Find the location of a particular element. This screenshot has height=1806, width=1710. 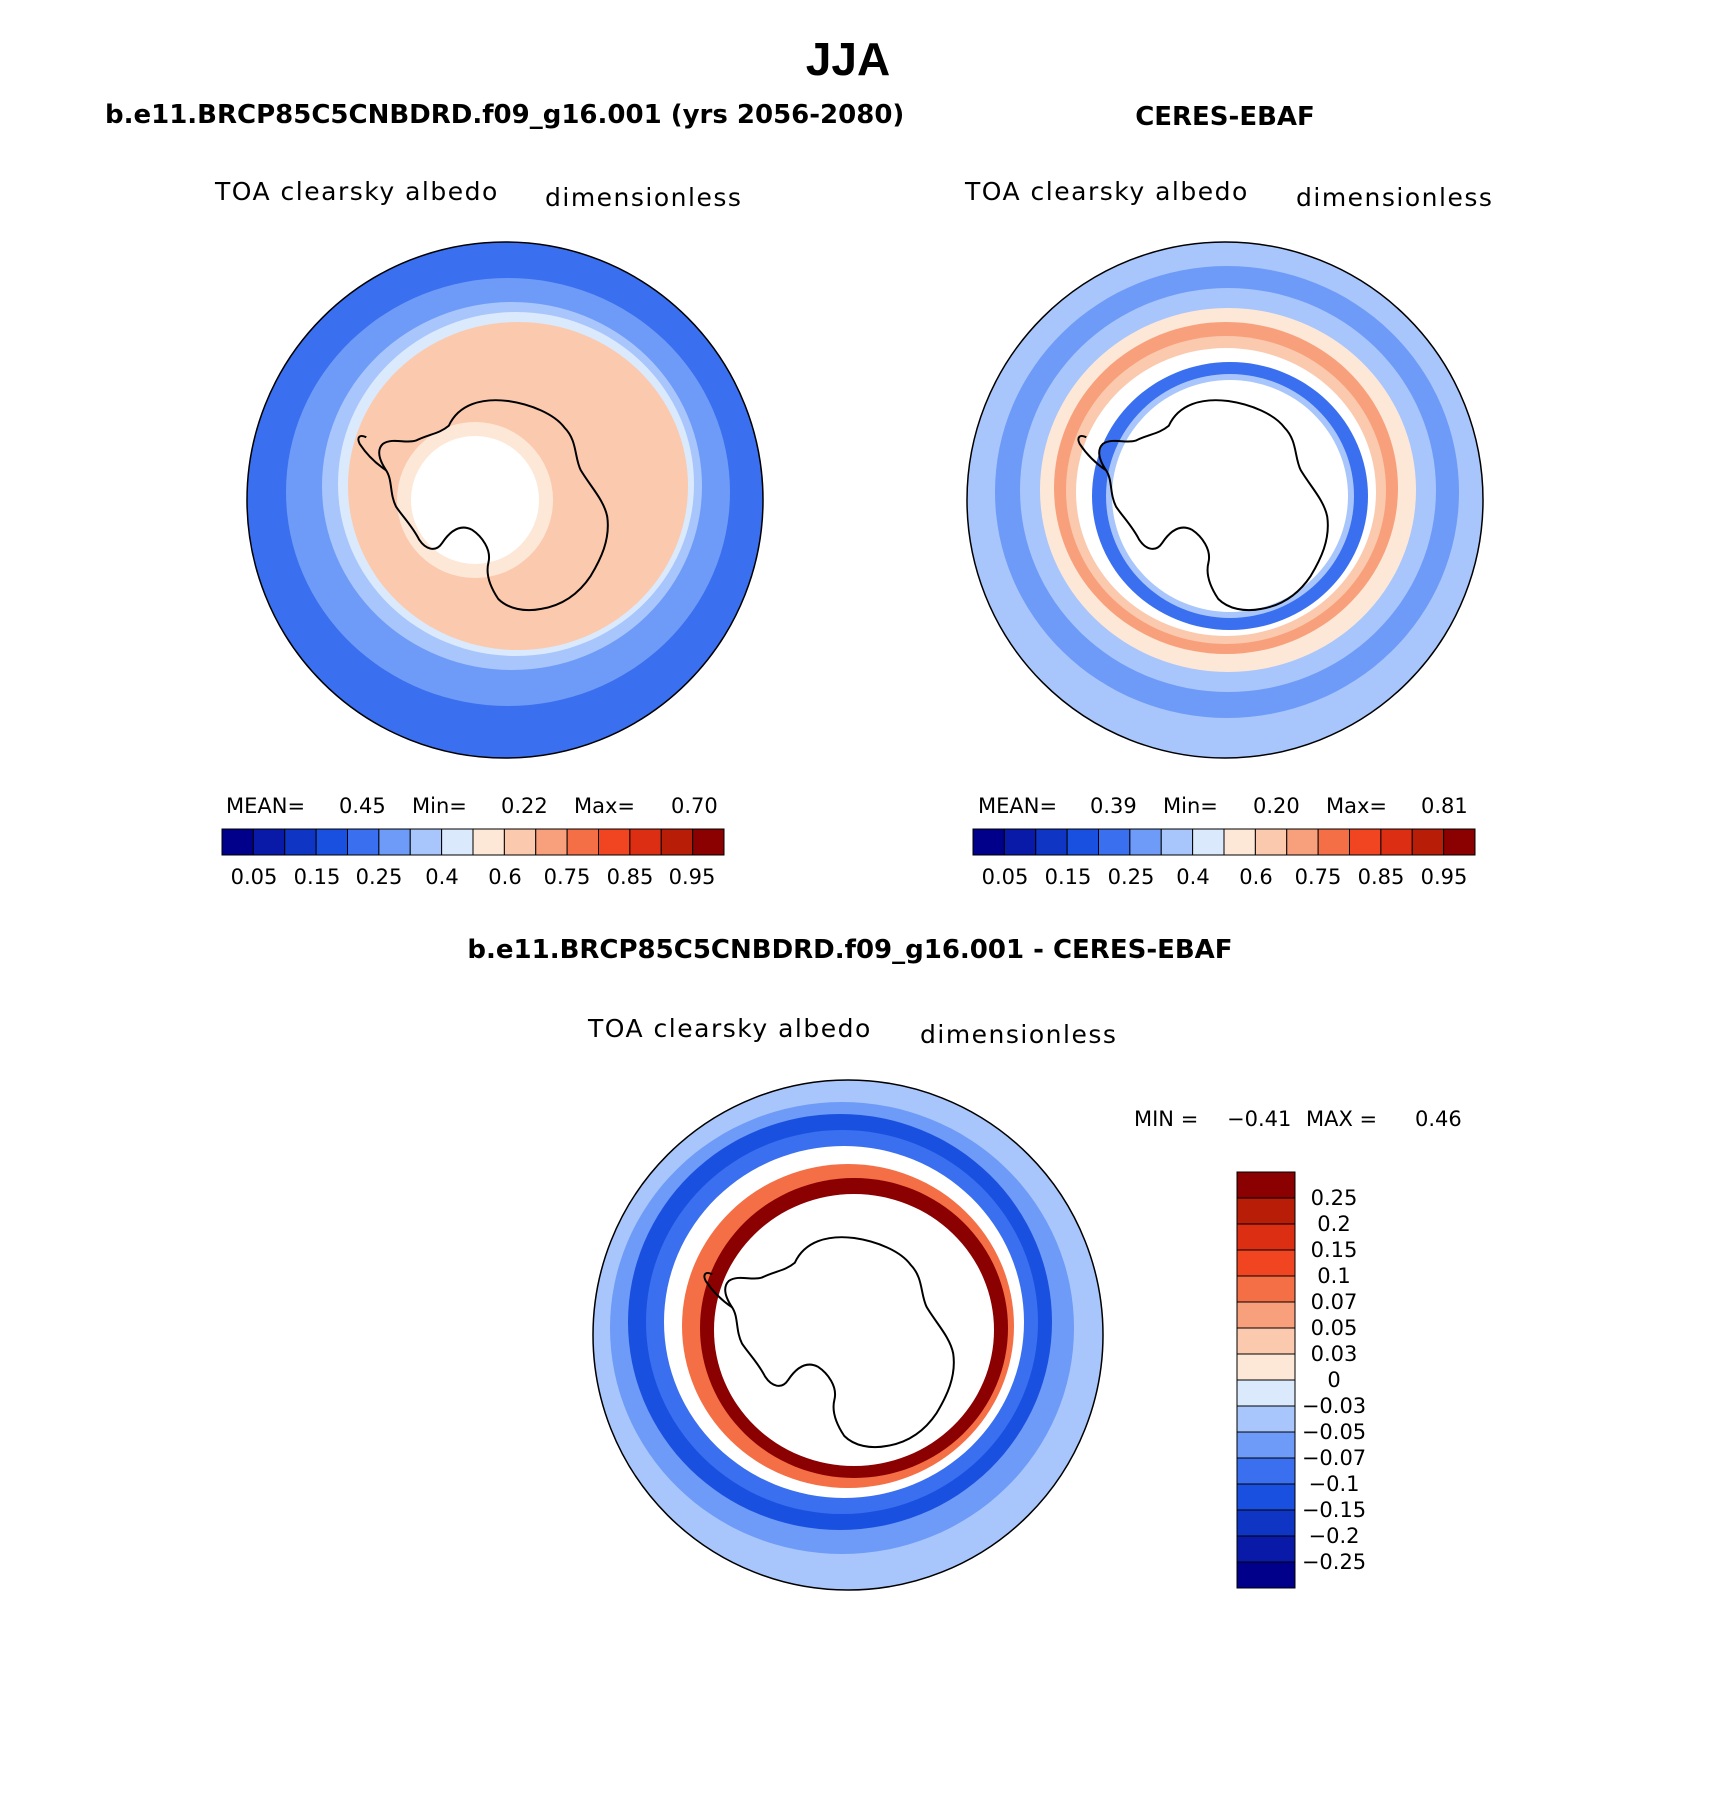

panel-model-stats: MEAN= 0.45 Min= 0.22 Max= 0.70 is located at coordinates (472, 806).